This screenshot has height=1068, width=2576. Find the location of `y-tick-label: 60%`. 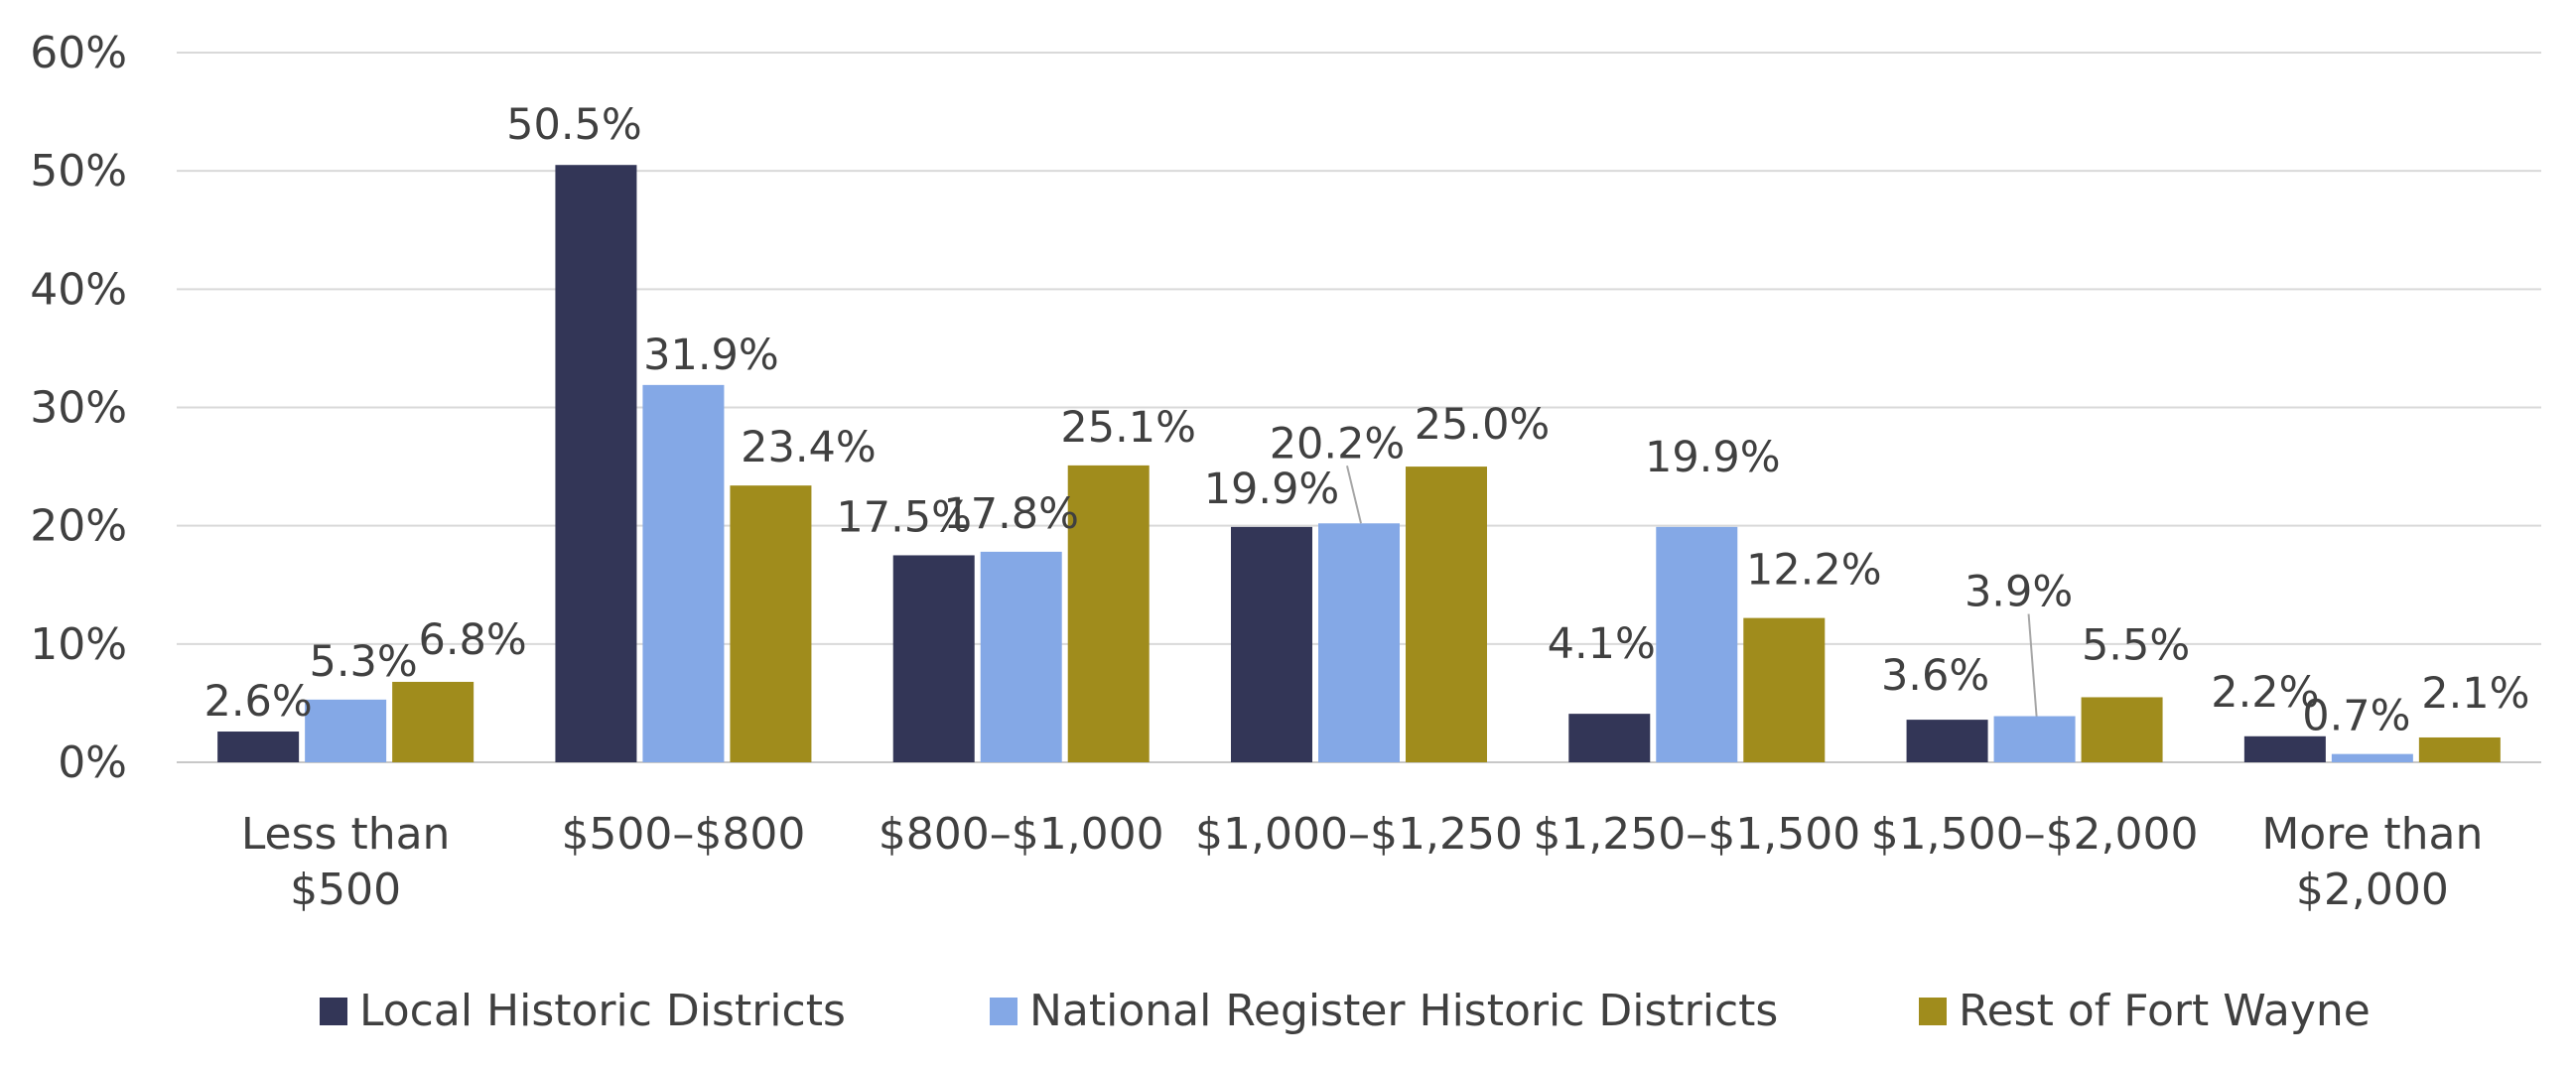

y-tick-label: 60% is located at coordinates (78, 53).